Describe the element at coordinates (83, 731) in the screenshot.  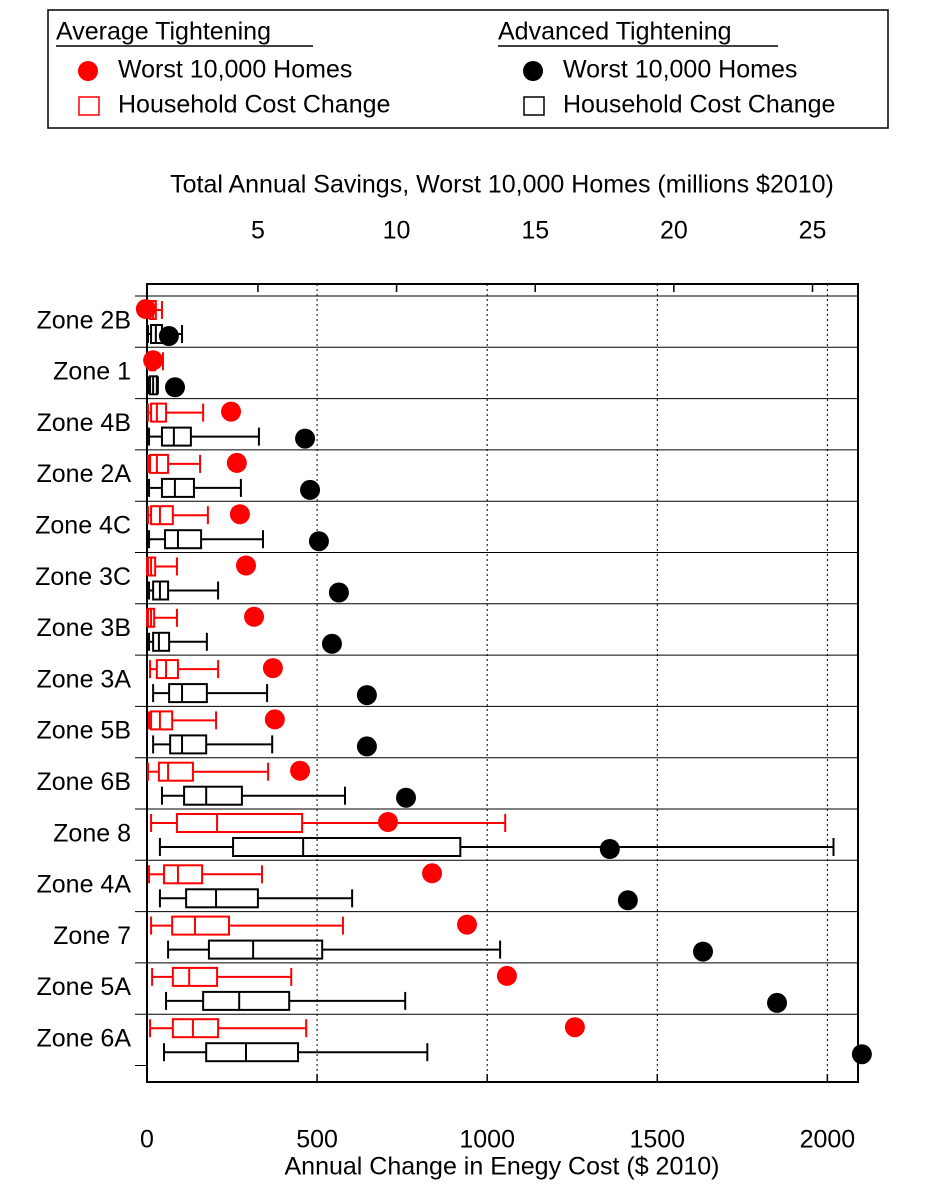
I see `y-tick-label: Zone 5B` at that location.